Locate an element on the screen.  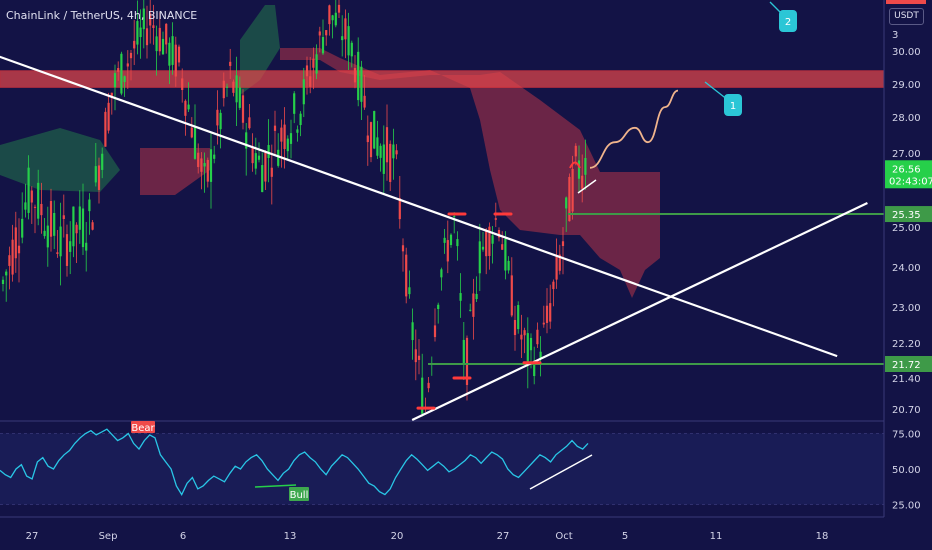
price-label-value: 26.56 is located at coordinates (906, 169).